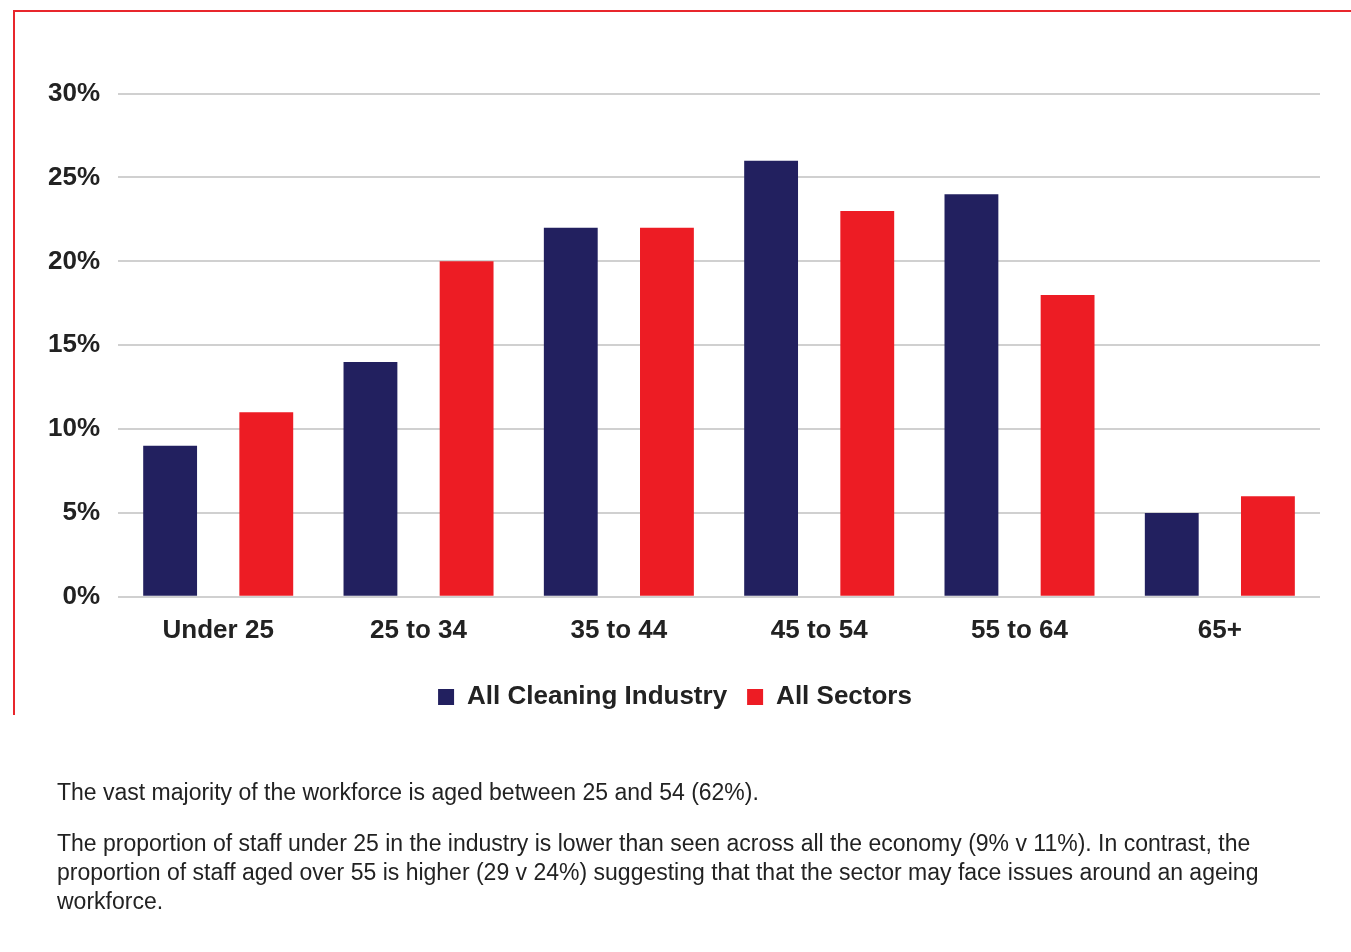 The height and width of the screenshot is (952, 1351). Describe the element at coordinates (844, 695) in the screenshot. I see `legend-label: All Sectors` at that location.